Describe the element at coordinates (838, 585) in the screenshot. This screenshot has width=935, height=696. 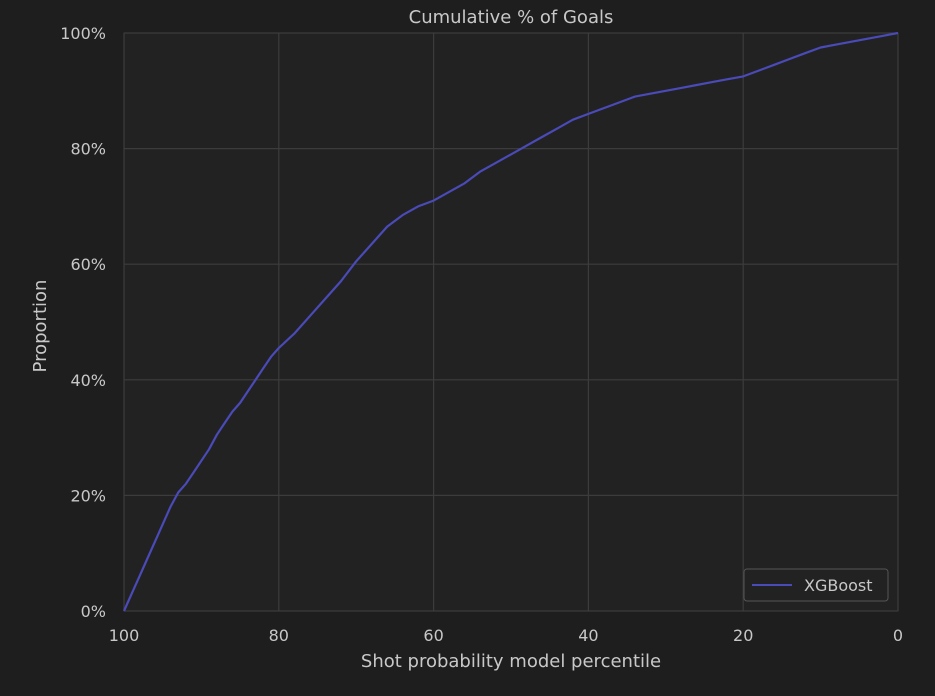
I see `legend-label-xgboost: XGBoost` at that location.